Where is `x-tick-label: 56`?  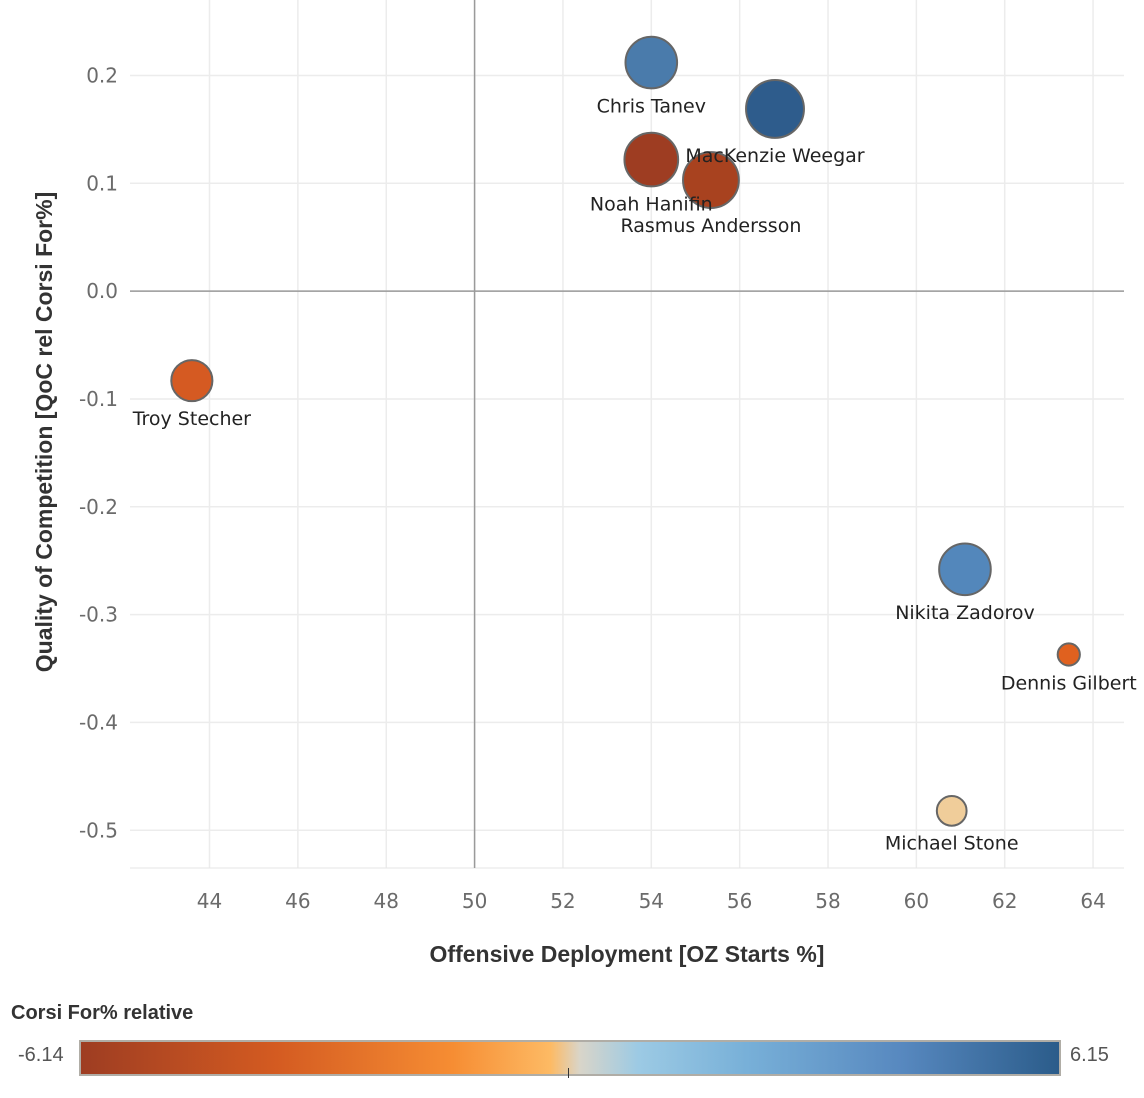 x-tick-label: 56 is located at coordinates (739, 901).